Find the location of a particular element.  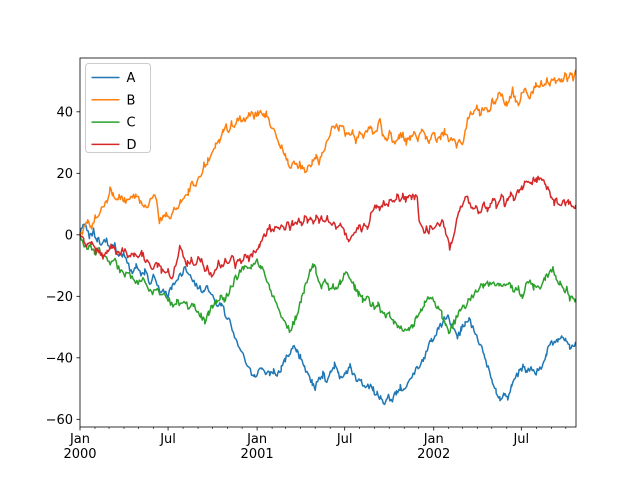

y-tick-label: 20 is located at coordinates (64, 174).